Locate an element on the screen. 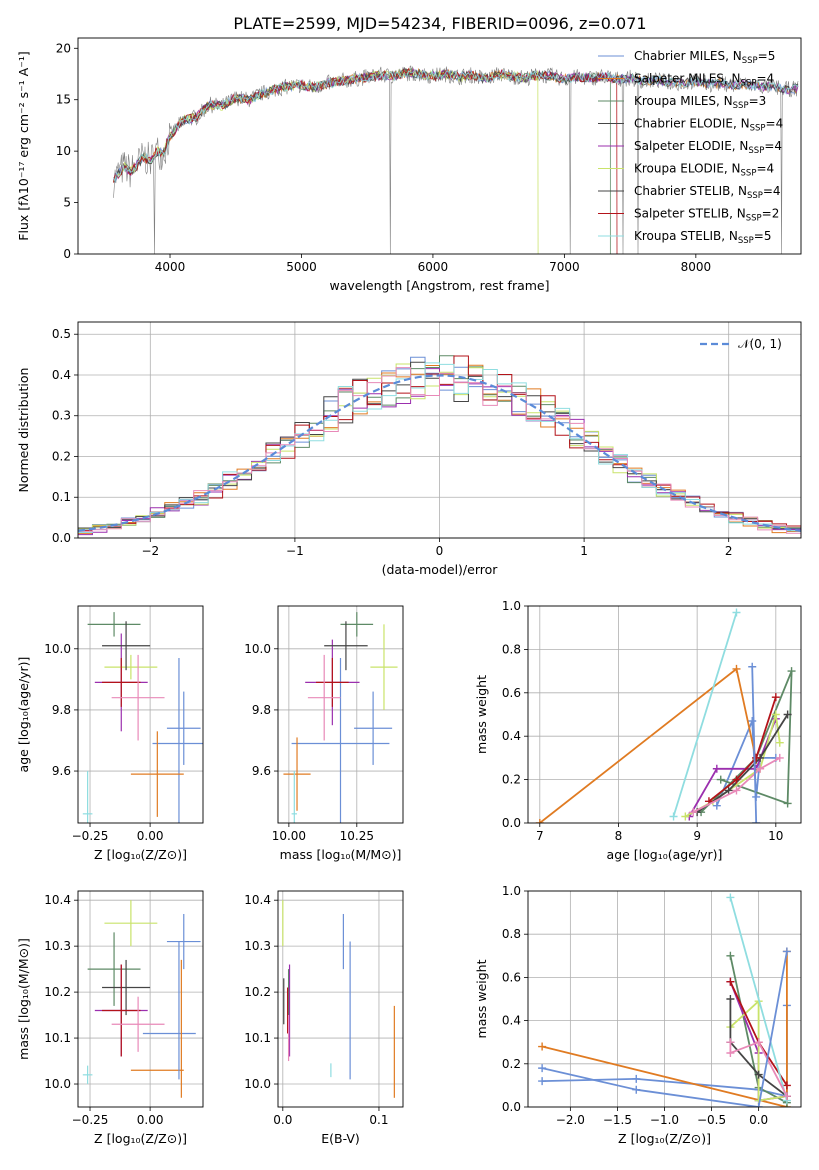  x-axis-label: wavelength [Angstrom, rest frame] is located at coordinates (439, 285).